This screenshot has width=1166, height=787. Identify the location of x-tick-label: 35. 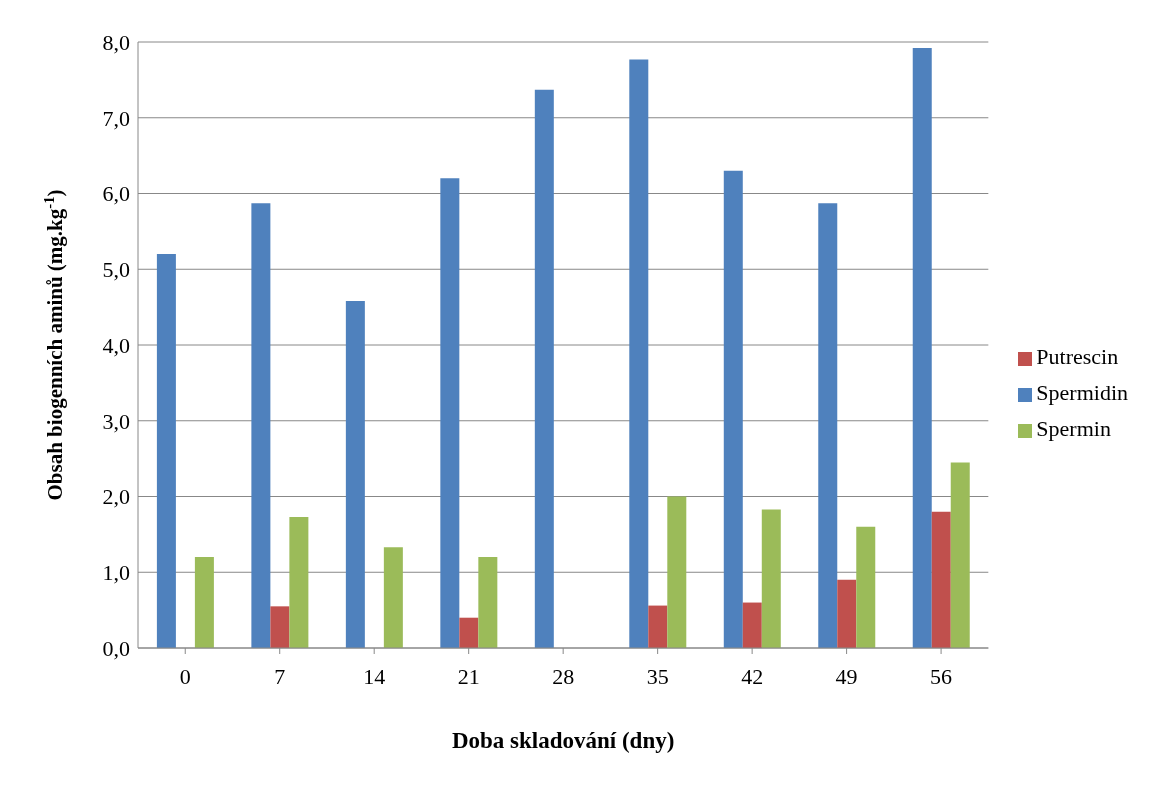
(657, 676).